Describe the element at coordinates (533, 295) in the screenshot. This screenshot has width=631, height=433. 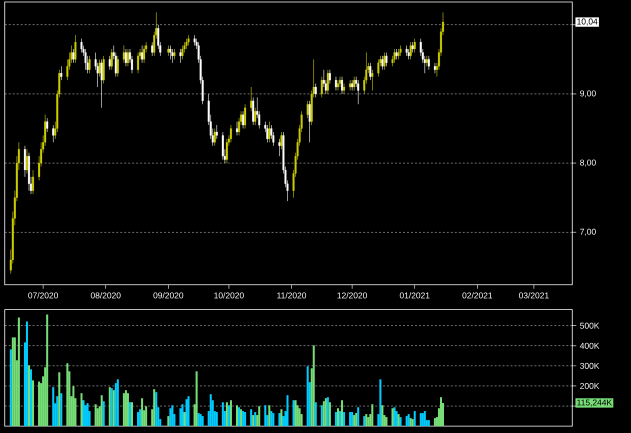
I see `x-tick-label: 03/2021` at that location.